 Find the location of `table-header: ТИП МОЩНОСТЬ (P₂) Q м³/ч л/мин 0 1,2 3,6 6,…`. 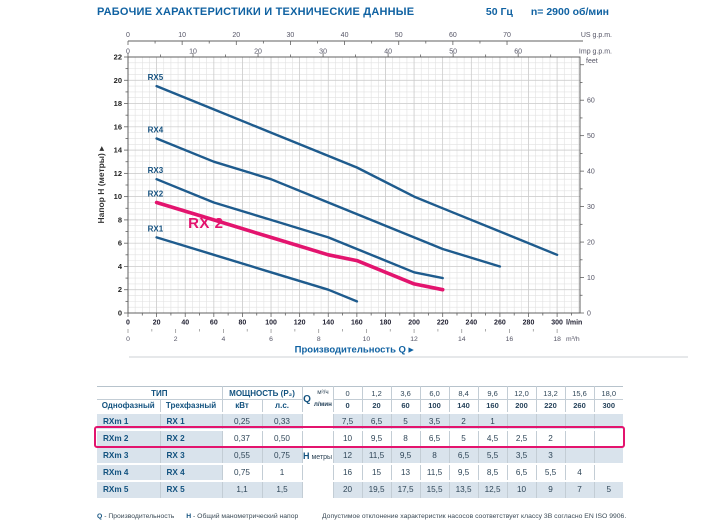

table-header: ТИП МОЩНОСТЬ (P₂) Q м³/ч л/мин 0 1,2 3,6 6,… is located at coordinates (360, 399).